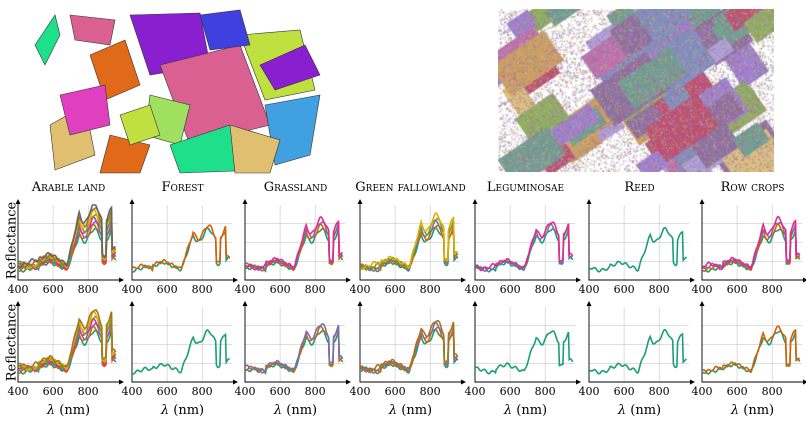 The height and width of the screenshot is (428, 806). Describe the element at coordinates (525, 187) in the screenshot. I see `column-title: Leguminosae` at that location.